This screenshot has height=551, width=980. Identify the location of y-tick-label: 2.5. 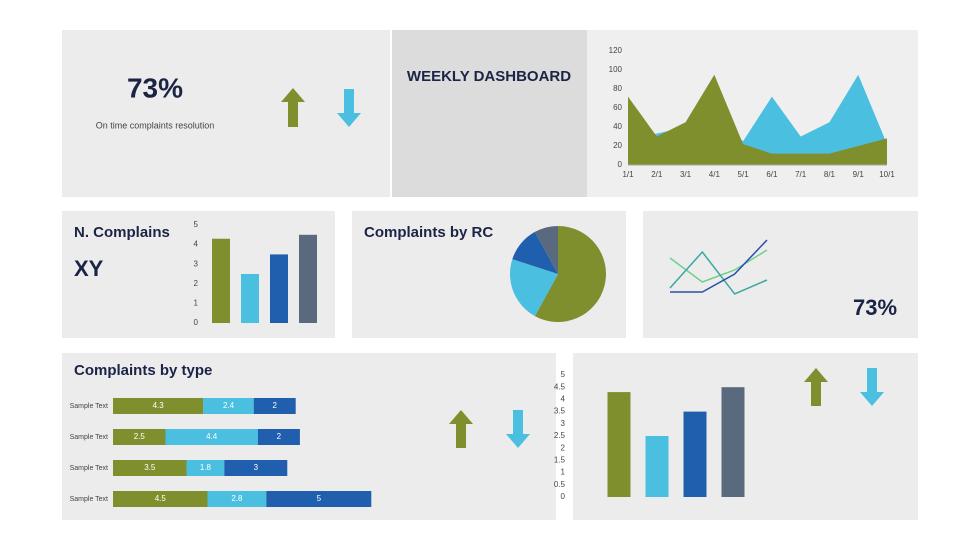
(560, 435).